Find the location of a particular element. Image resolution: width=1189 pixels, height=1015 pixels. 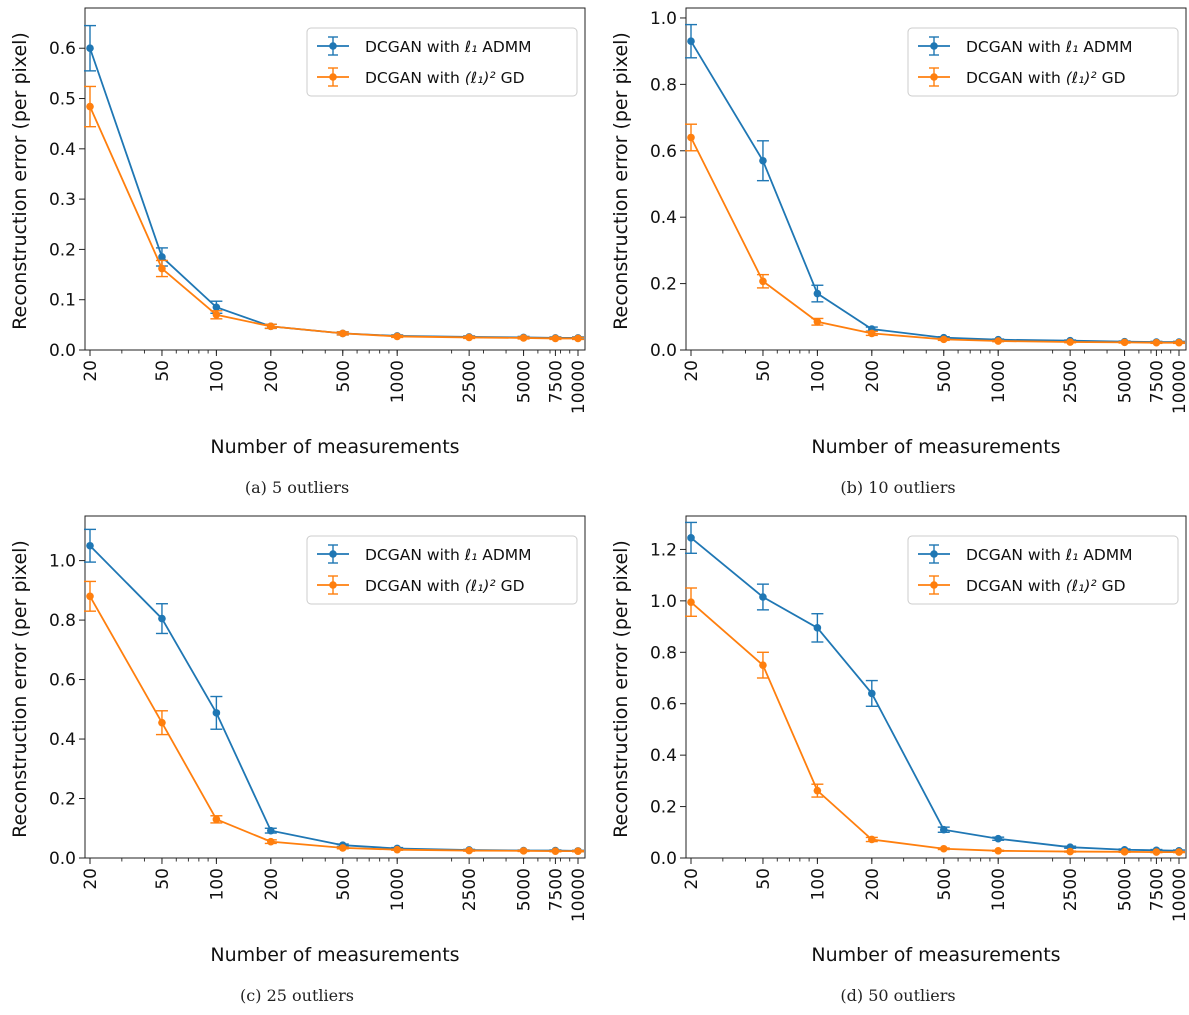

y-tick-label: 1.2 is located at coordinates (663, 550).